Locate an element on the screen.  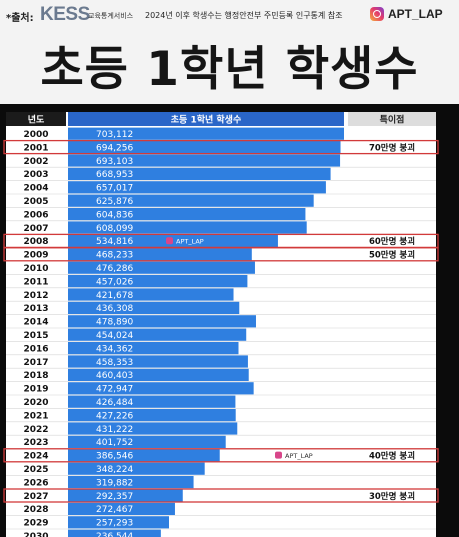
header-year: 년도 is located at coordinates (36, 120).